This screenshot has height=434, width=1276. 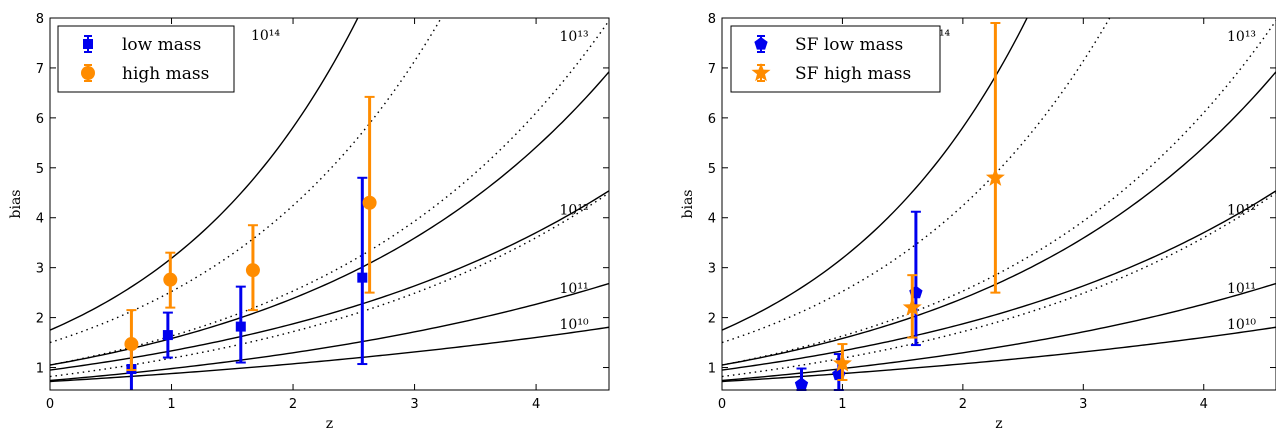 I want to click on legend-box, so click(x=835, y=59).